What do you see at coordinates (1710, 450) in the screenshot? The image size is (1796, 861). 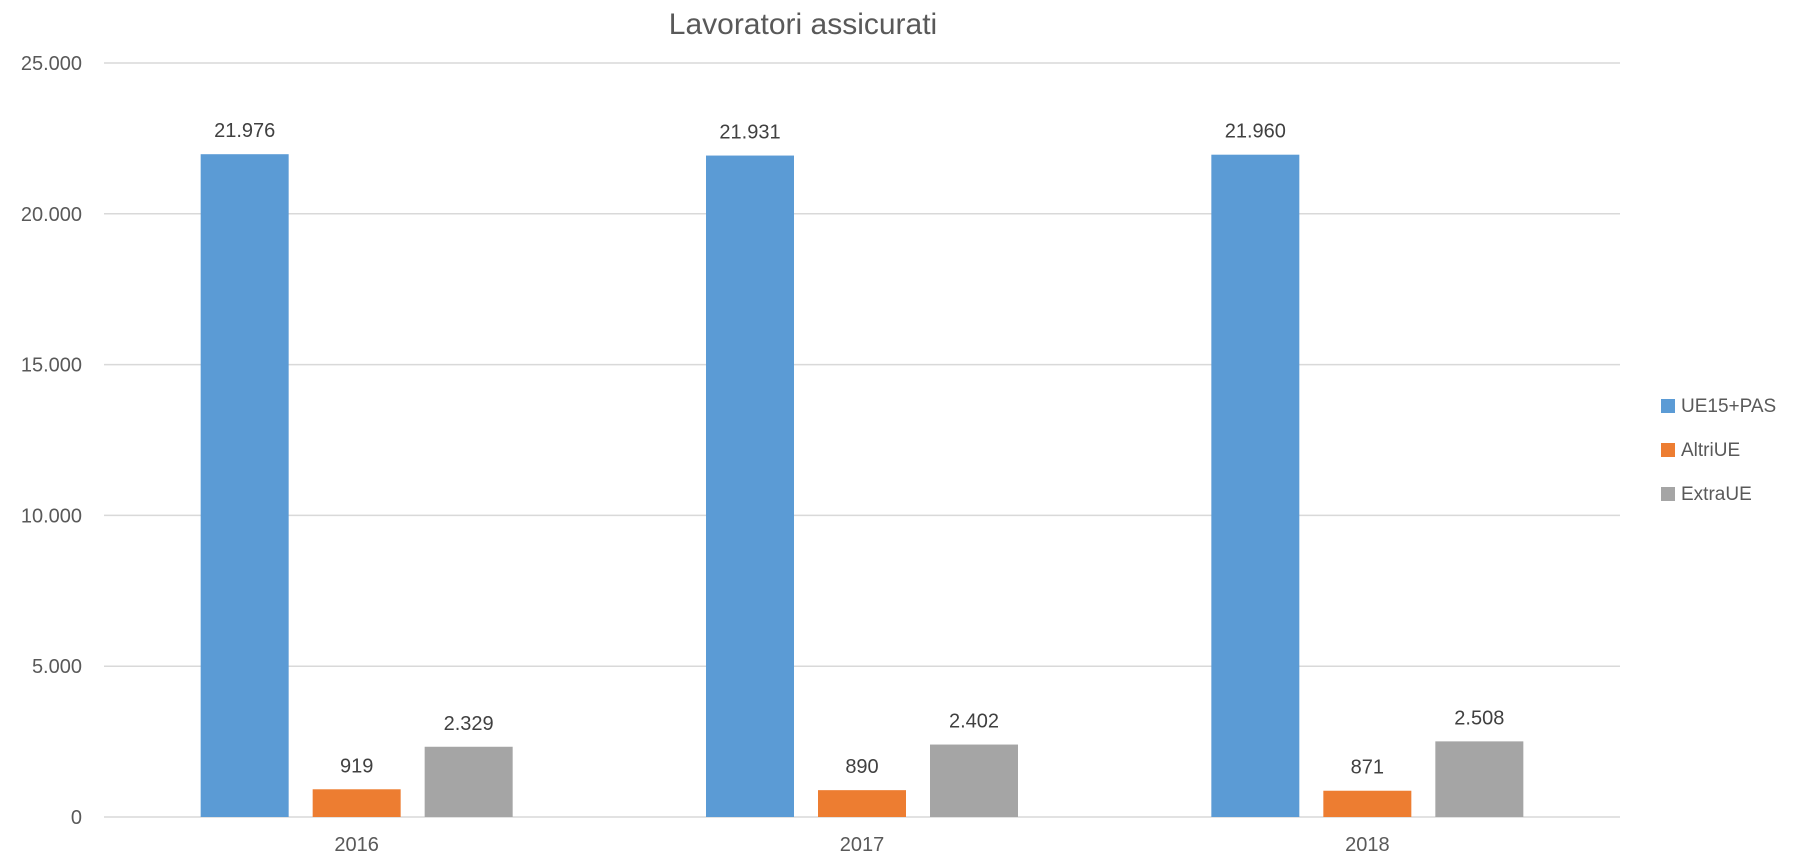 I see `legend-label: AltriUE` at bounding box center [1710, 450].